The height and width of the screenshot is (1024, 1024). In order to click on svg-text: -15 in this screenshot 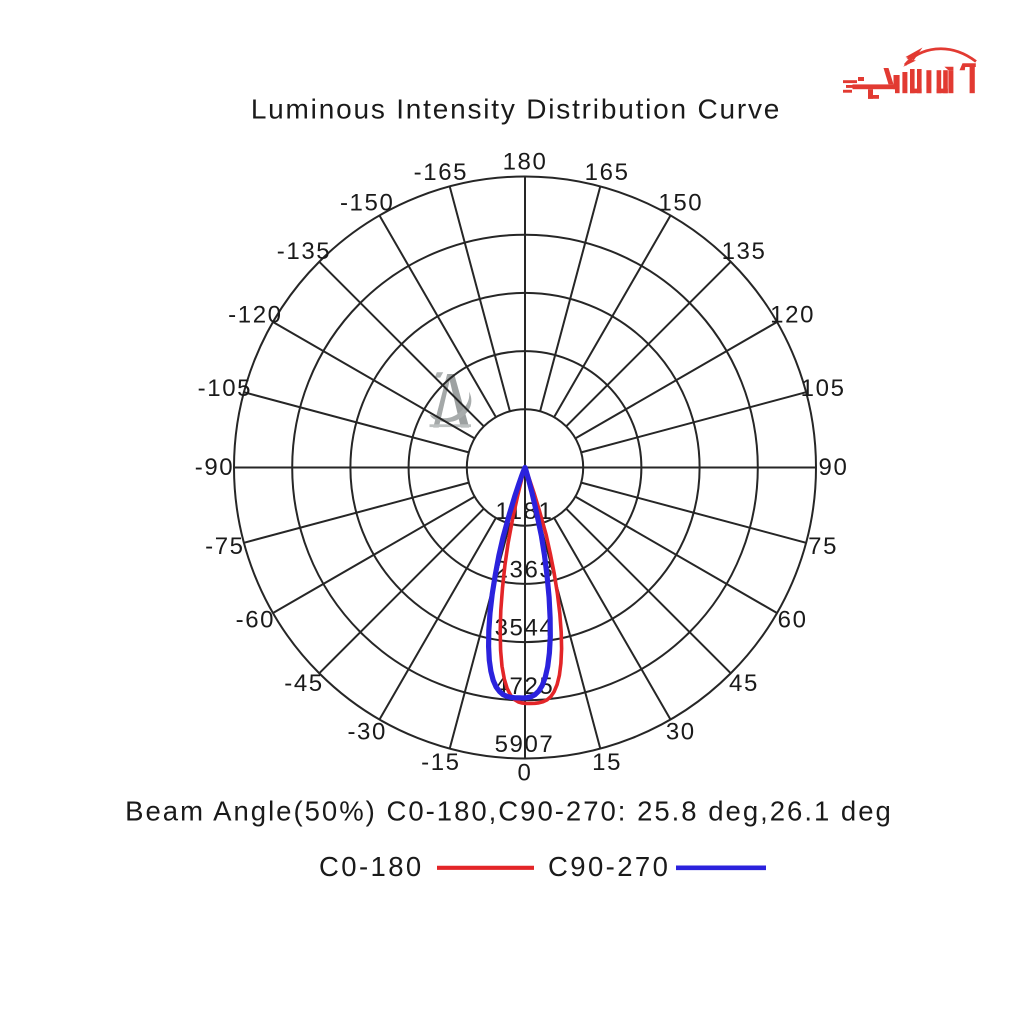, I will do `click(441, 762)`.